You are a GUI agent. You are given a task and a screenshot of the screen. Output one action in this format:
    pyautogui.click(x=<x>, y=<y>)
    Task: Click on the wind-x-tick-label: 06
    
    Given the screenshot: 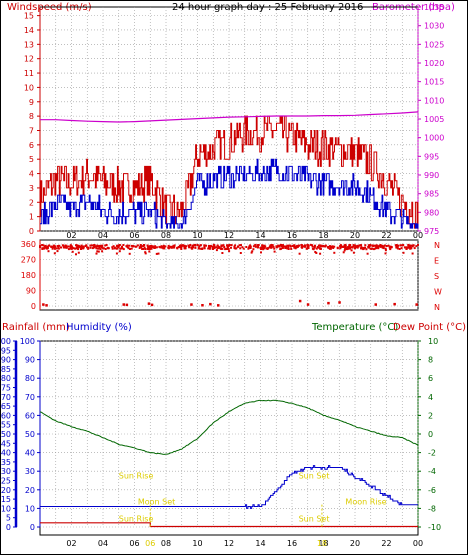 What is the action you would take?
    pyautogui.click(x=134, y=235)
    